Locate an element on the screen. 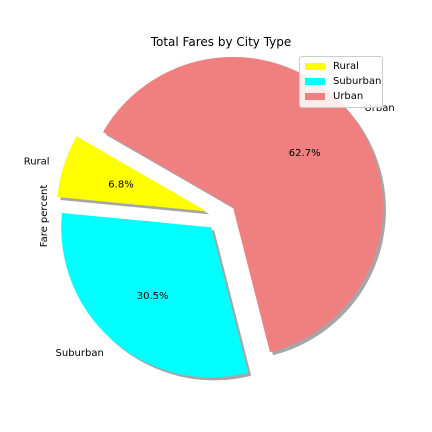  legend-item-rural: Rural is located at coordinates (341, 66).